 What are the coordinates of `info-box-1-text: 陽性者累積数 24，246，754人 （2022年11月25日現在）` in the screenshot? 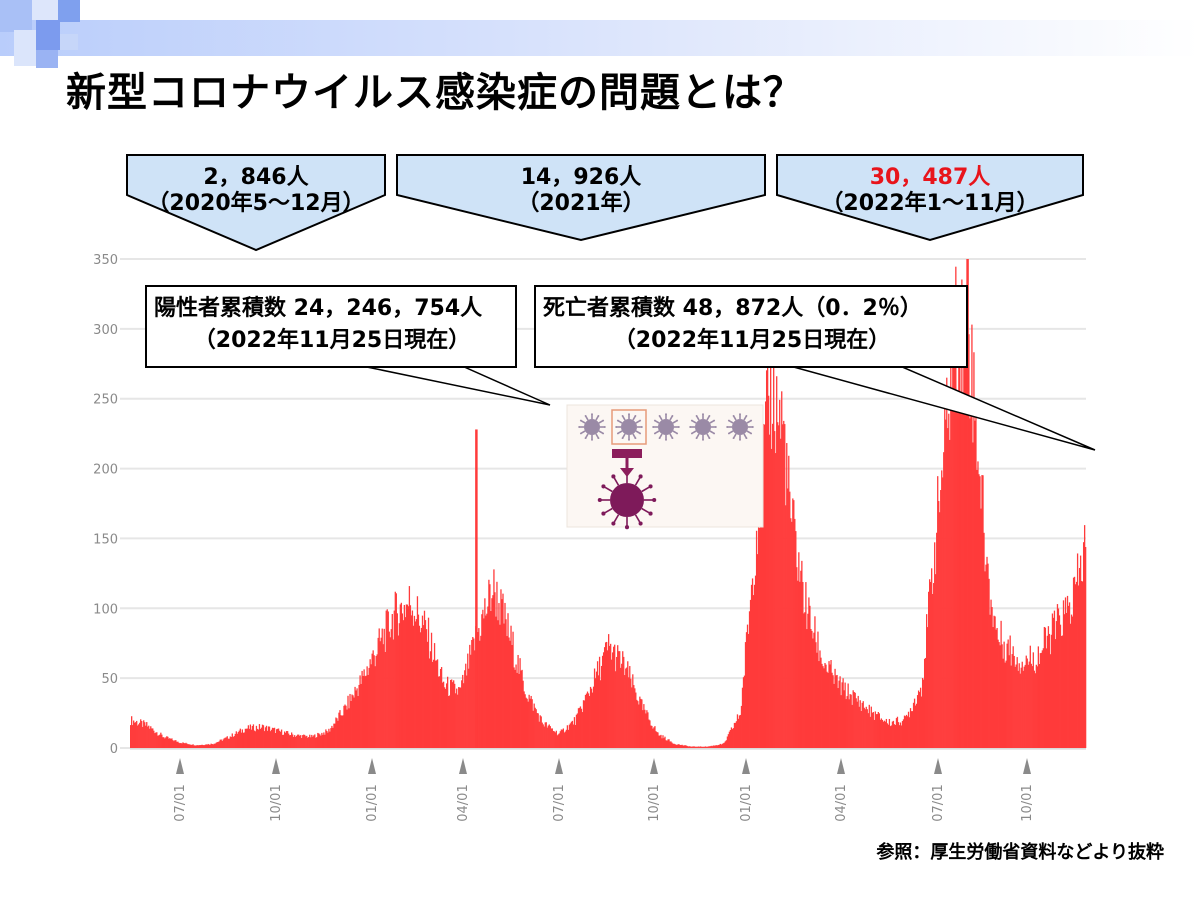 It's located at (332, 325).